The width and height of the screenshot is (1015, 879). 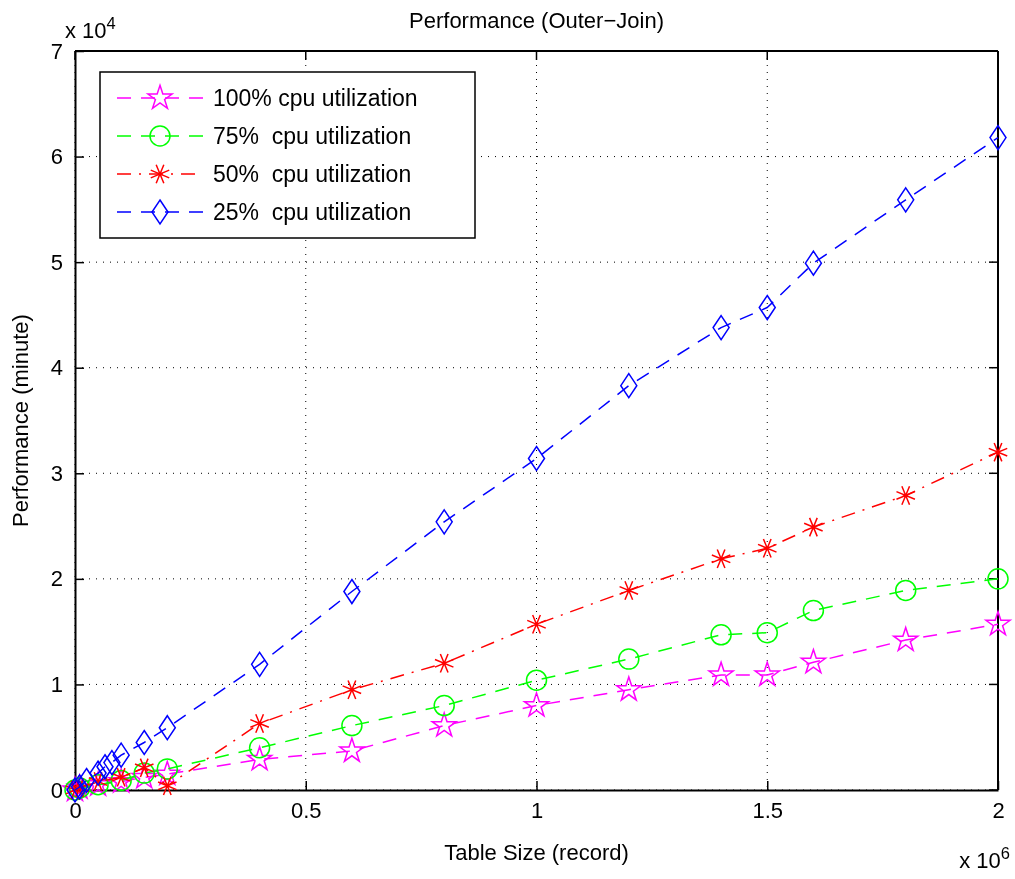 I want to click on y-tick-label: 2, so click(x=56, y=579).